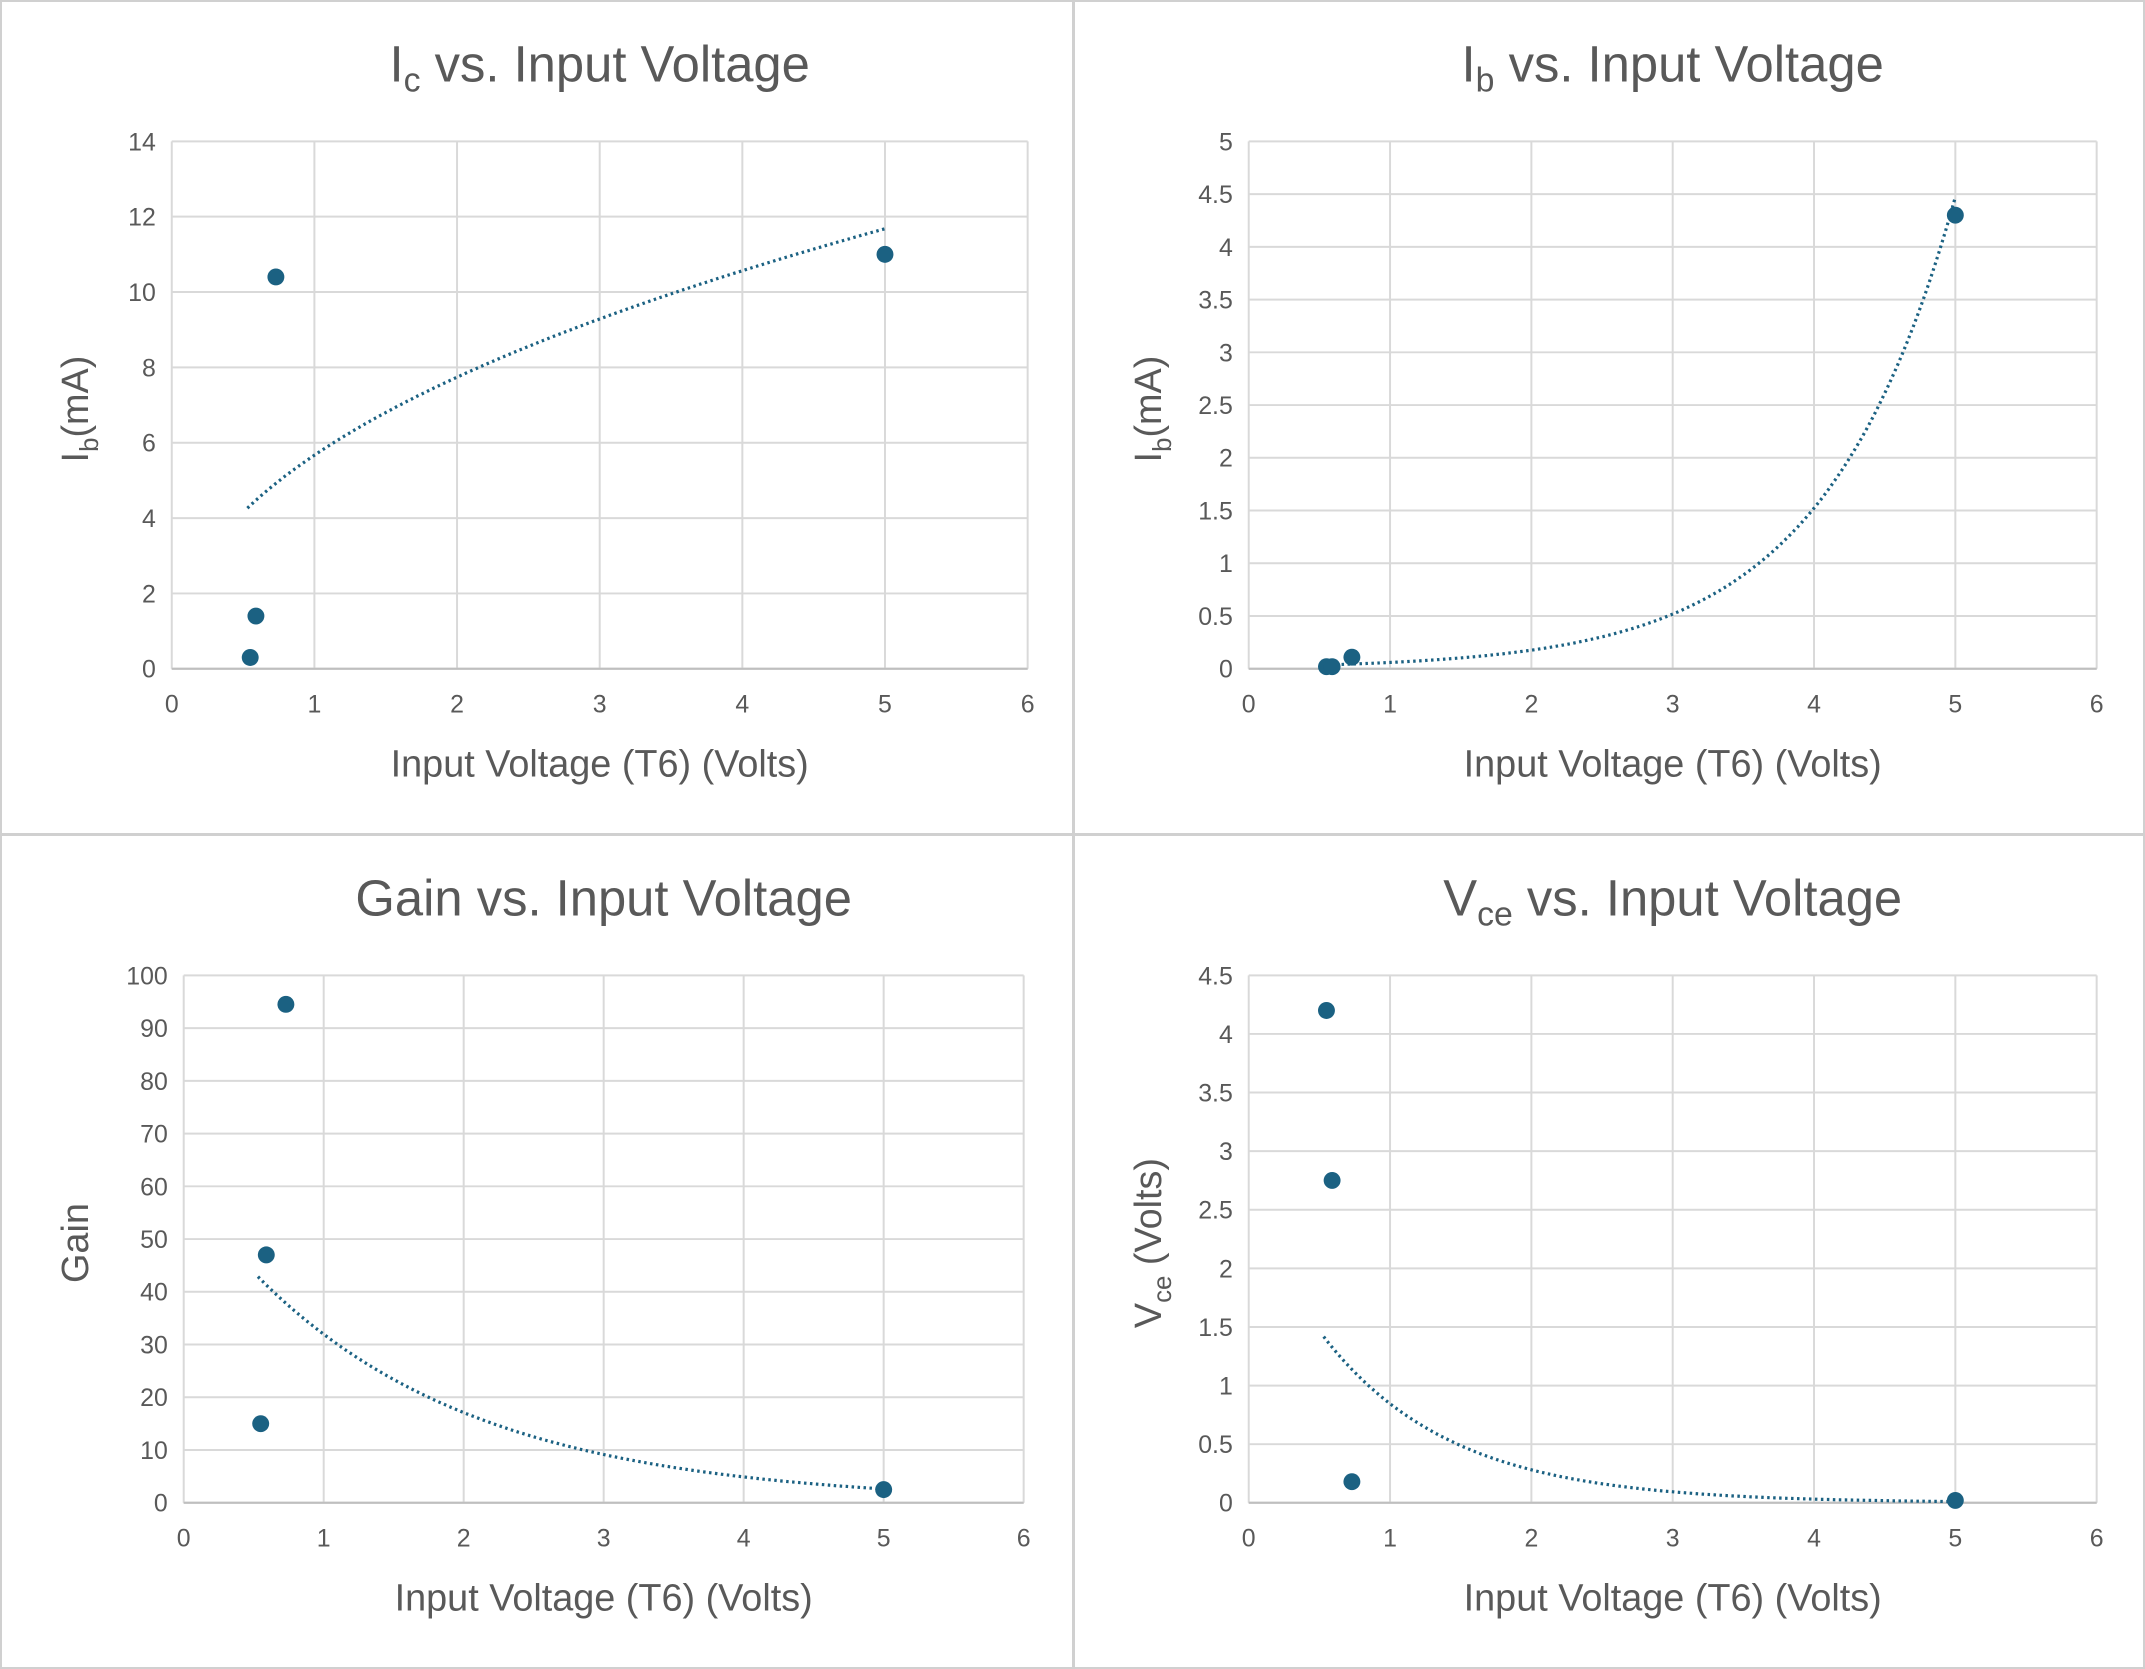  Describe the element at coordinates (603, 898) in the screenshot. I see `chart-title: Gain vs. Input Voltage` at that location.